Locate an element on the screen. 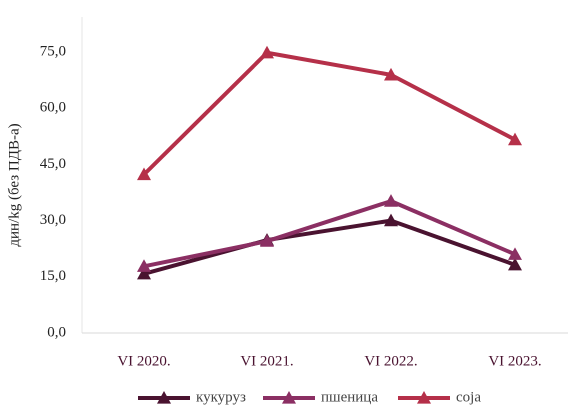 Image resolution: width=568 pixels, height=409 pixels. y-tick-label: 60,0 is located at coordinates (53, 108).